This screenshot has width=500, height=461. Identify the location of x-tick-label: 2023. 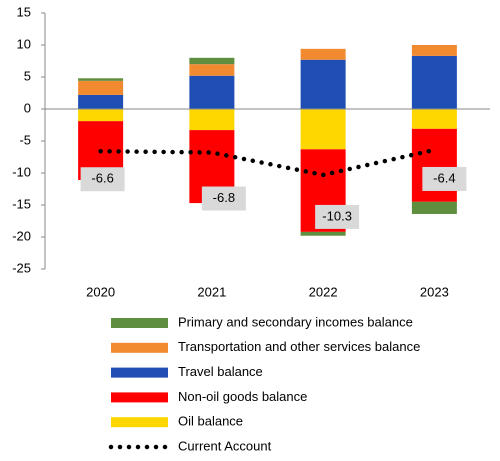
(434, 291).